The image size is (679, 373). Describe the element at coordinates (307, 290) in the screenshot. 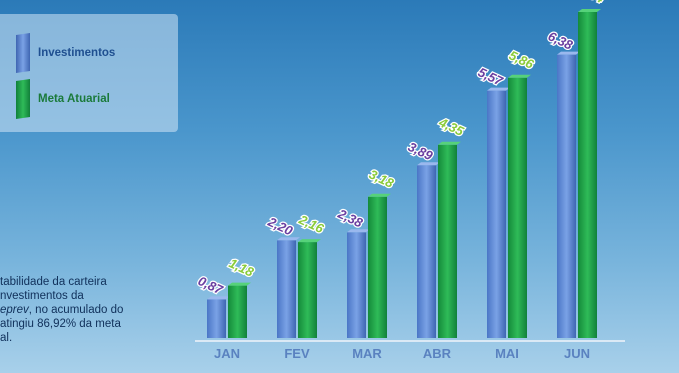

I see `bar-meta-atuarial-fev` at that location.